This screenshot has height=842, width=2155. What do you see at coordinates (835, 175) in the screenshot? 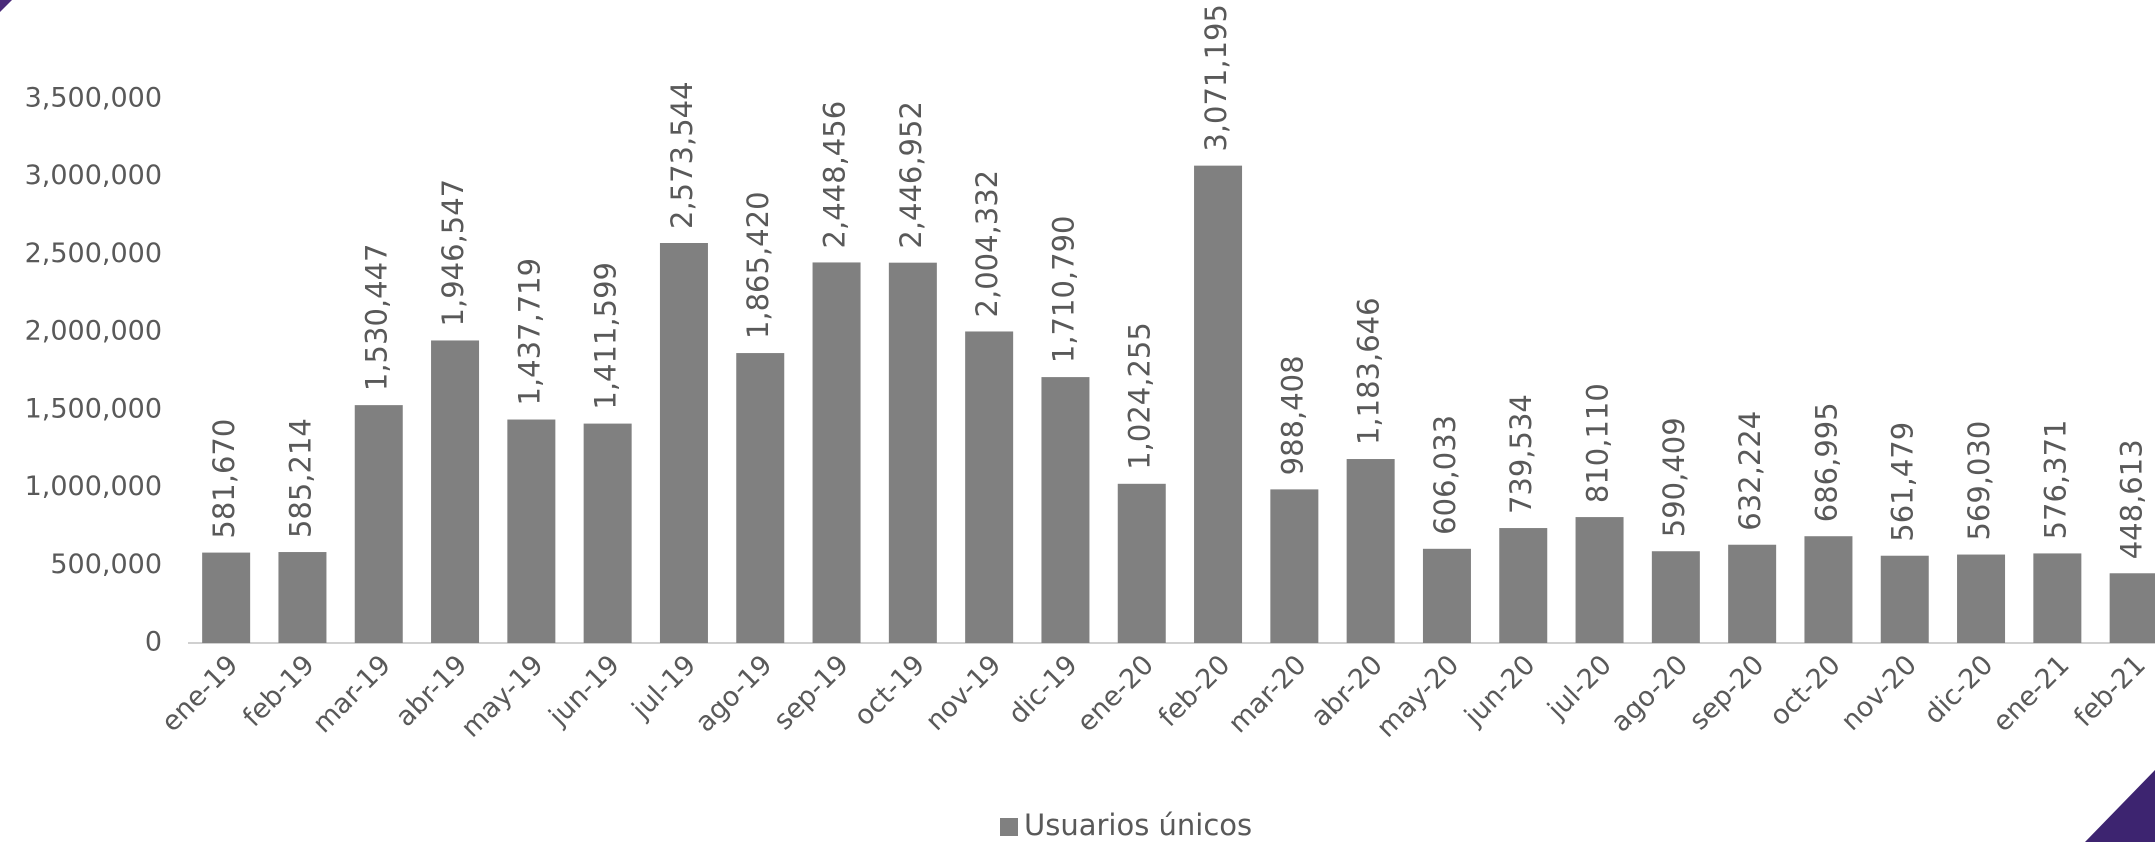
I see `value-label: 2,448,456` at bounding box center [835, 175].